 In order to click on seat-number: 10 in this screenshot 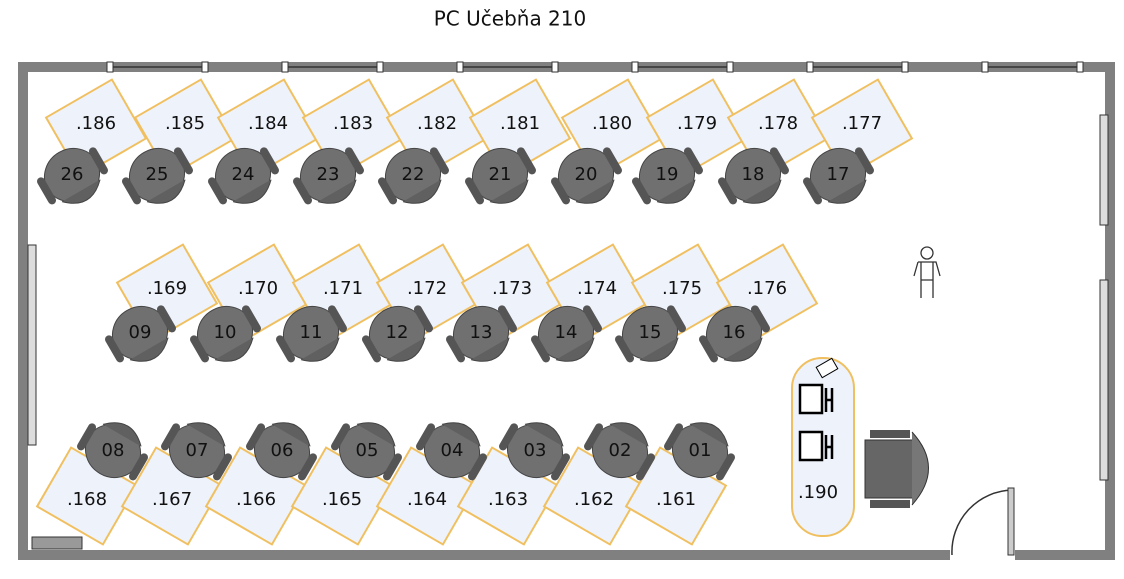, I will do `click(225, 332)`.